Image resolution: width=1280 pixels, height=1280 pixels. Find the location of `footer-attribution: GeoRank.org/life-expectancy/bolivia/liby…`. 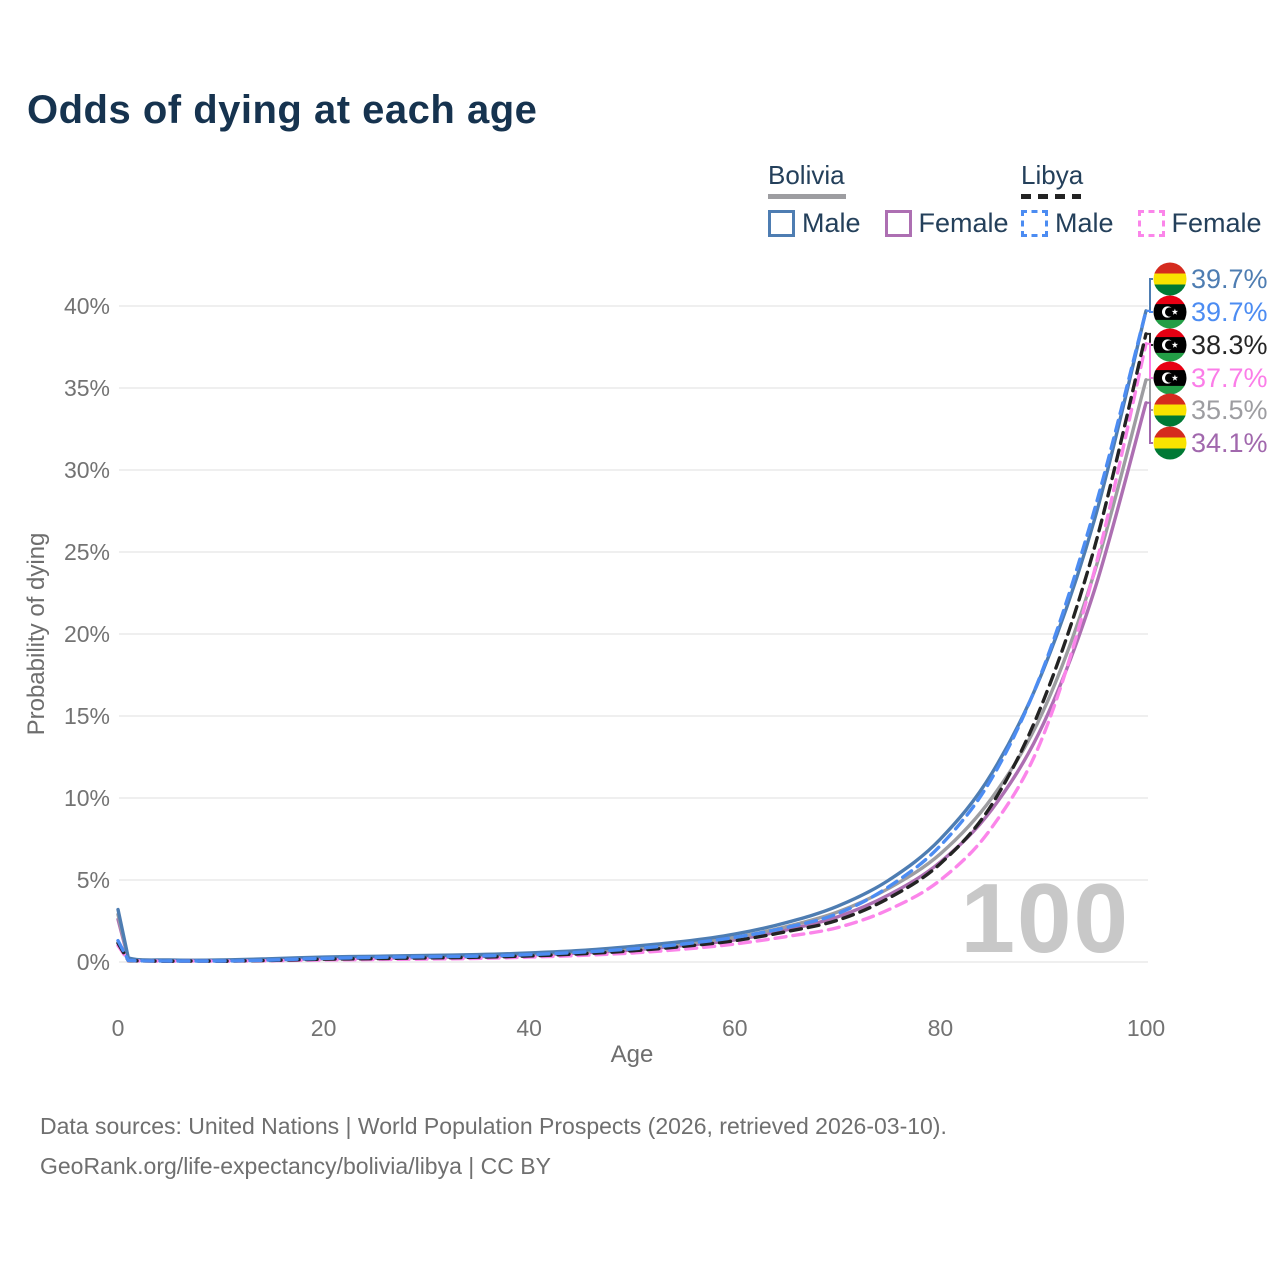

footer-attribution: GeoRank.org/life-expectancy/bolivia/liby… is located at coordinates (295, 1166).